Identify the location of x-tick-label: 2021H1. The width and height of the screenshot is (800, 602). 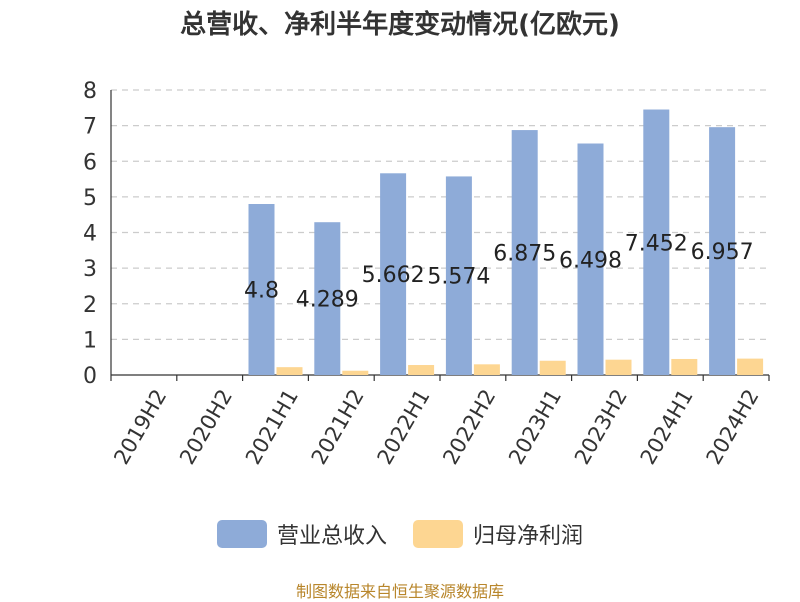
(272, 427).